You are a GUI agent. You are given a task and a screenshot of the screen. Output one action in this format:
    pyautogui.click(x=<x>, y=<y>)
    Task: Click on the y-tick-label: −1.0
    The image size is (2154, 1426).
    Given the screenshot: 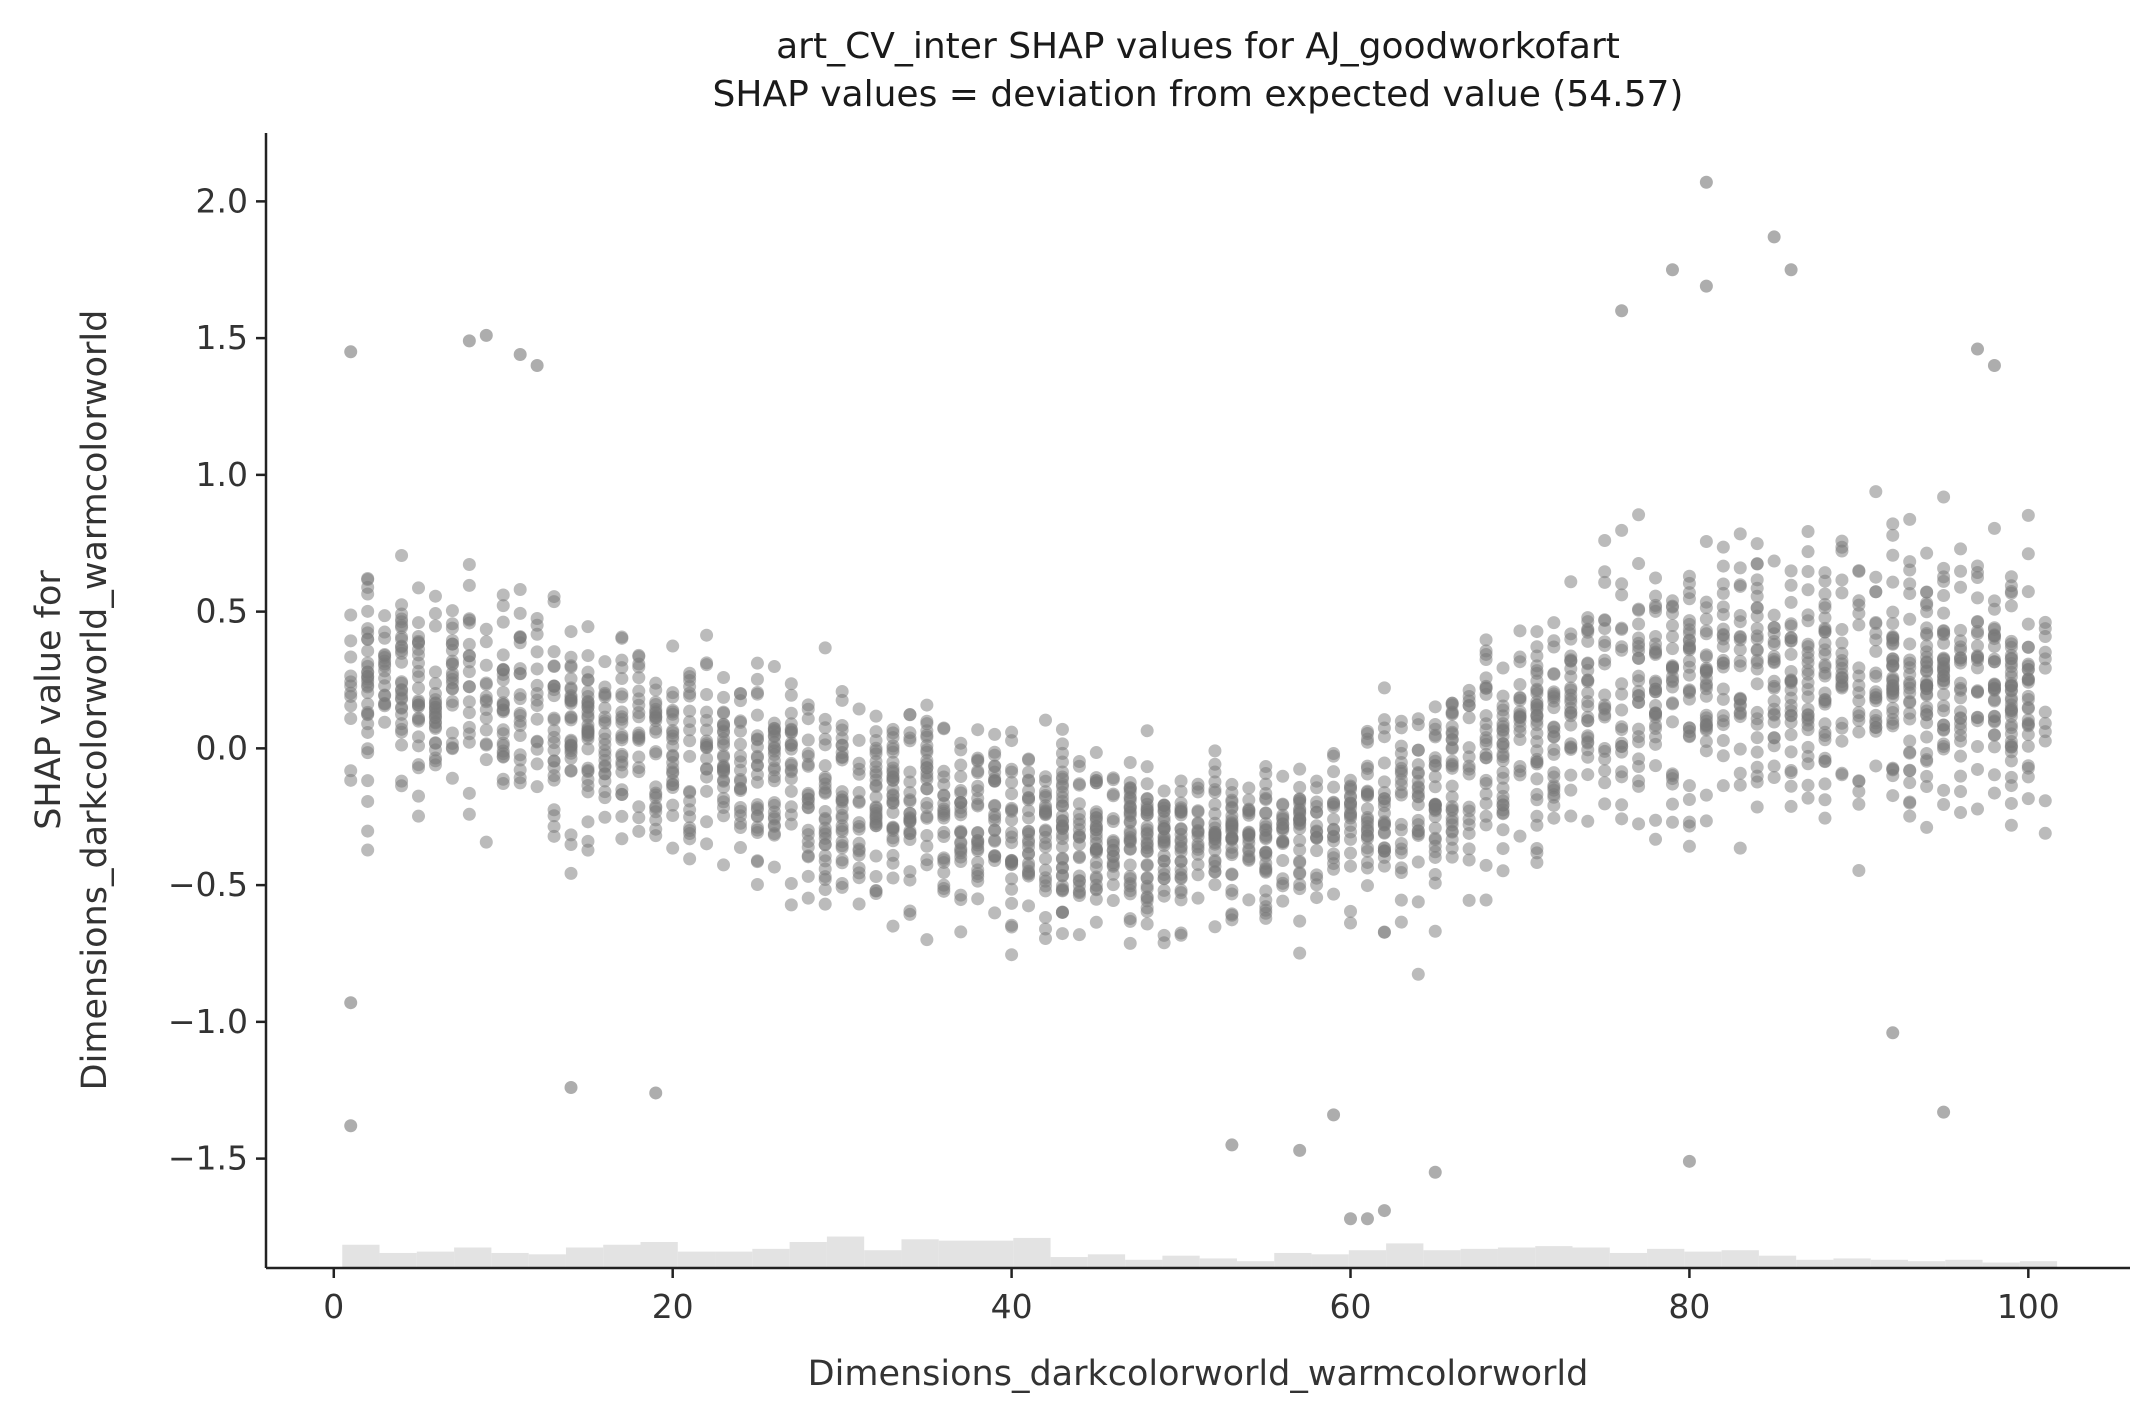 What is the action you would take?
    pyautogui.click(x=208, y=1021)
    